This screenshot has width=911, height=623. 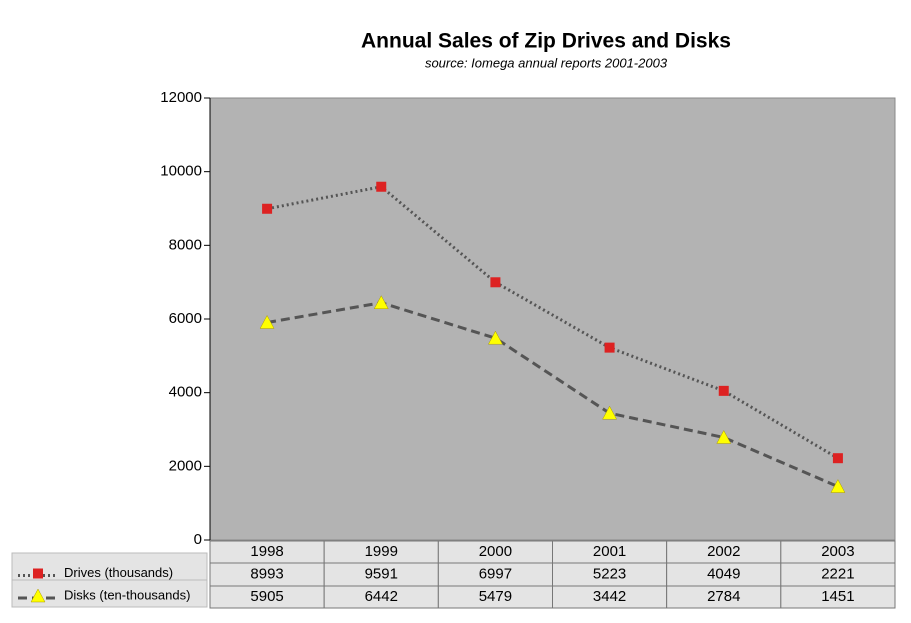 I want to click on table-header: 2002, so click(x=723, y=551).